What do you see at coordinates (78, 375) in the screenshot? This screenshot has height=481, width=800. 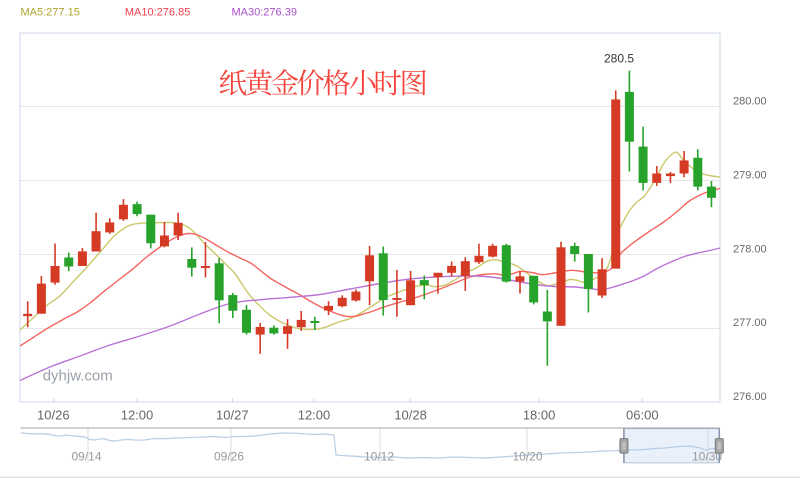 I see `svg-text: dyhjw.com` at bounding box center [78, 375].